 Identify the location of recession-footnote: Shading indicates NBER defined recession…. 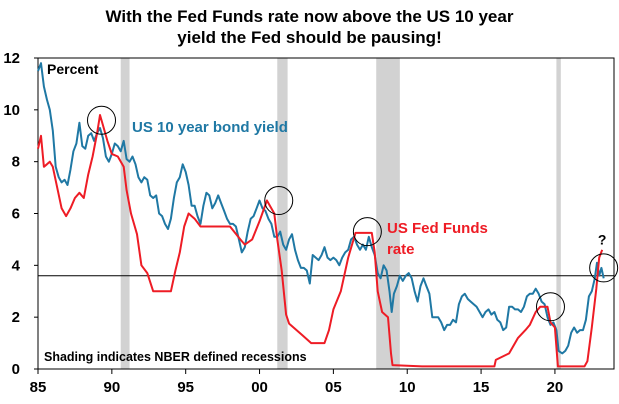
(175, 357).